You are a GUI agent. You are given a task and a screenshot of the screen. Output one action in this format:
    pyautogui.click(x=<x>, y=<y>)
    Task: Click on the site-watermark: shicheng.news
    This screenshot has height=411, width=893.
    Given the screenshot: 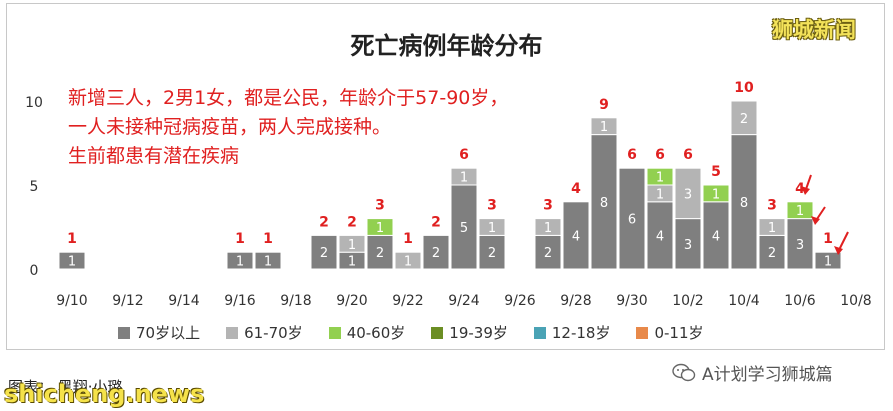 What is the action you would take?
    pyautogui.click(x=104, y=394)
    